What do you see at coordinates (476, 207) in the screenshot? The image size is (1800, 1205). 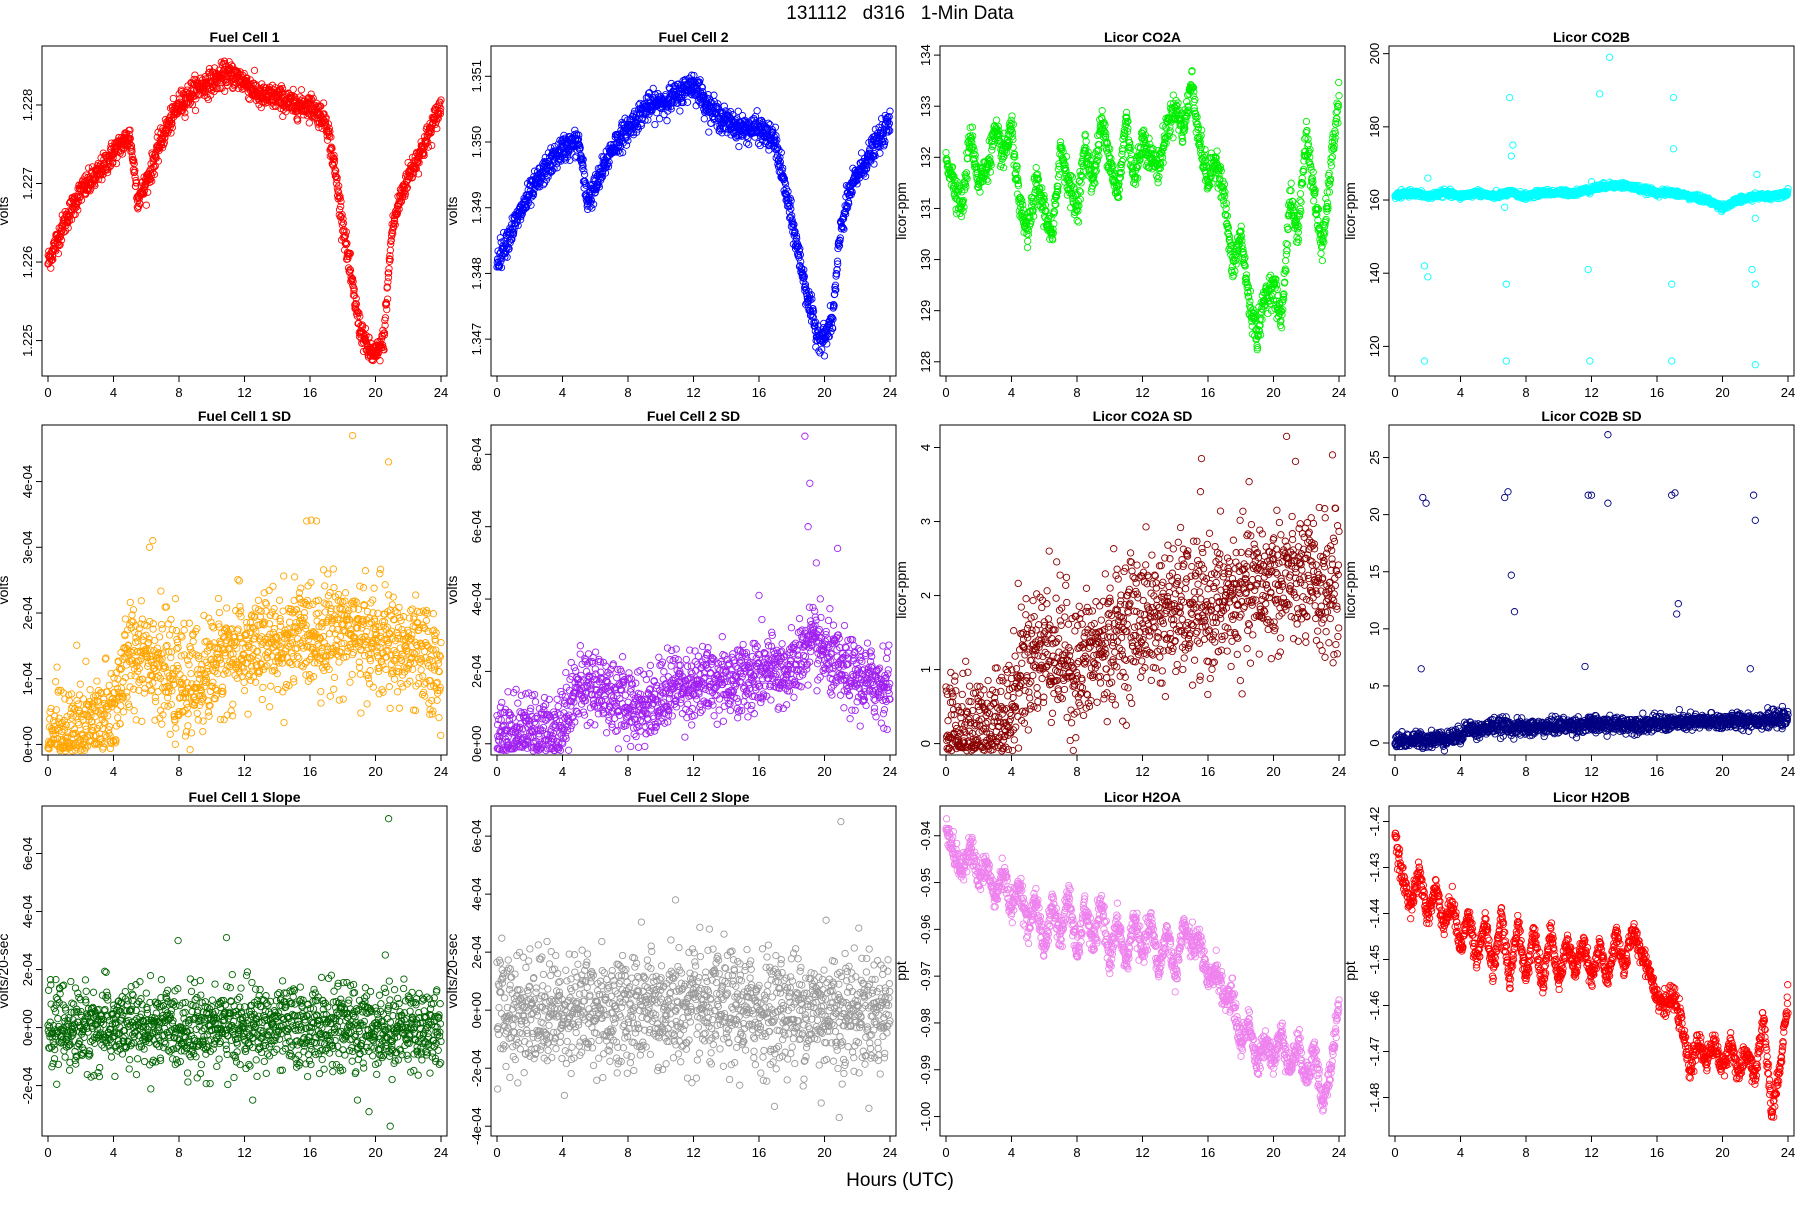 I see `y-tick-label: 1.349` at bounding box center [476, 207].